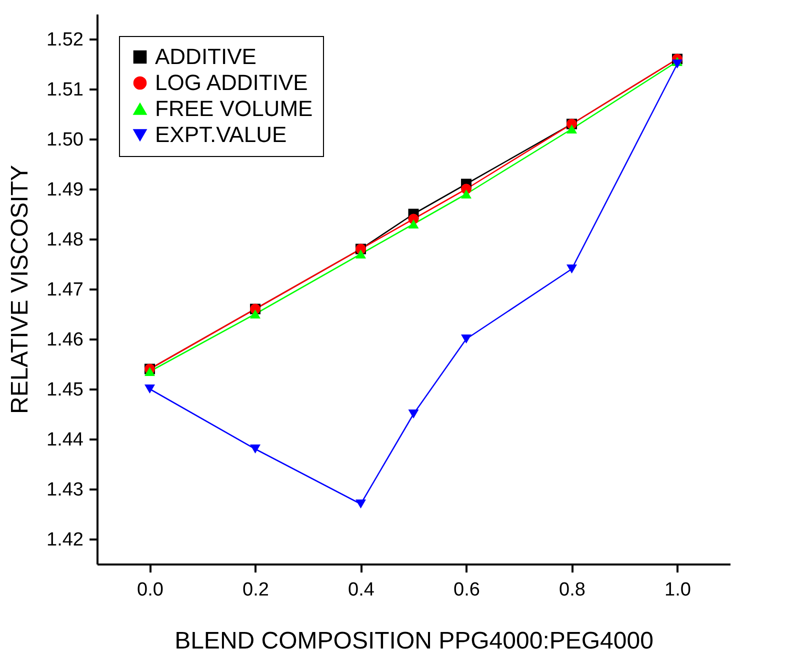  Describe the element at coordinates (205, 56) in the screenshot. I see `legend-label: ADDITIVE` at that location.